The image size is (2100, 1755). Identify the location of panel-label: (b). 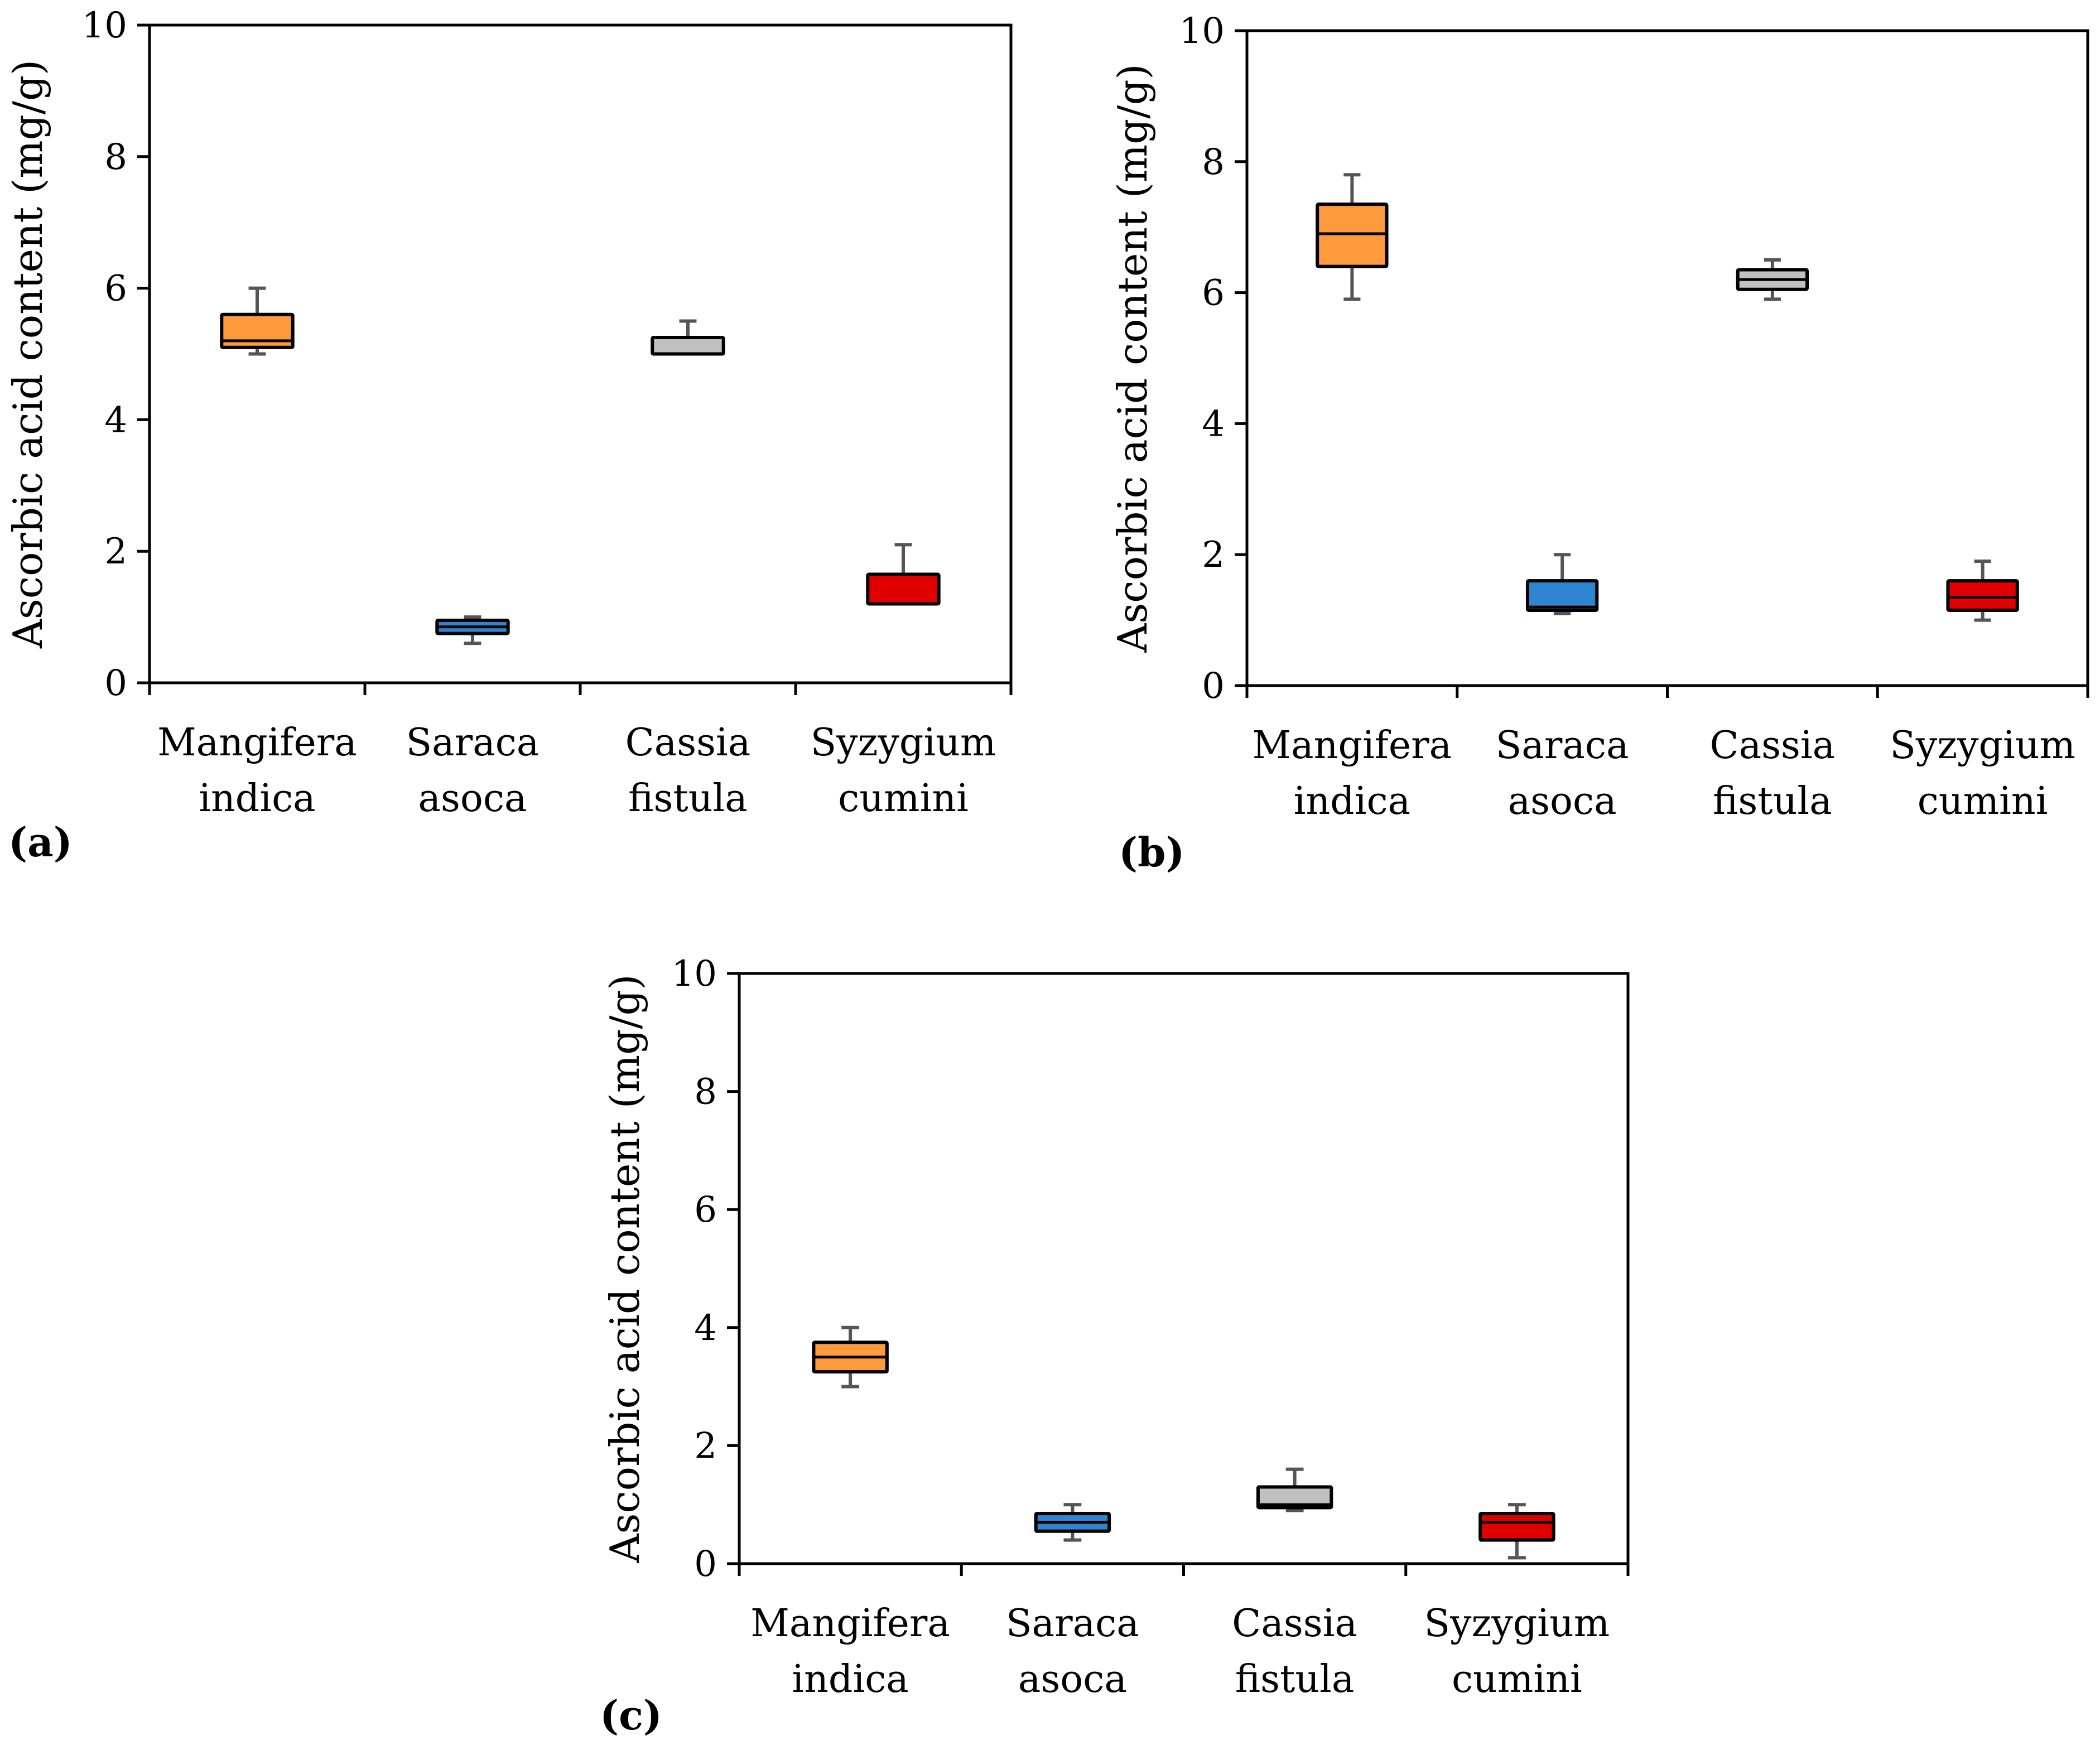
(1152, 852).